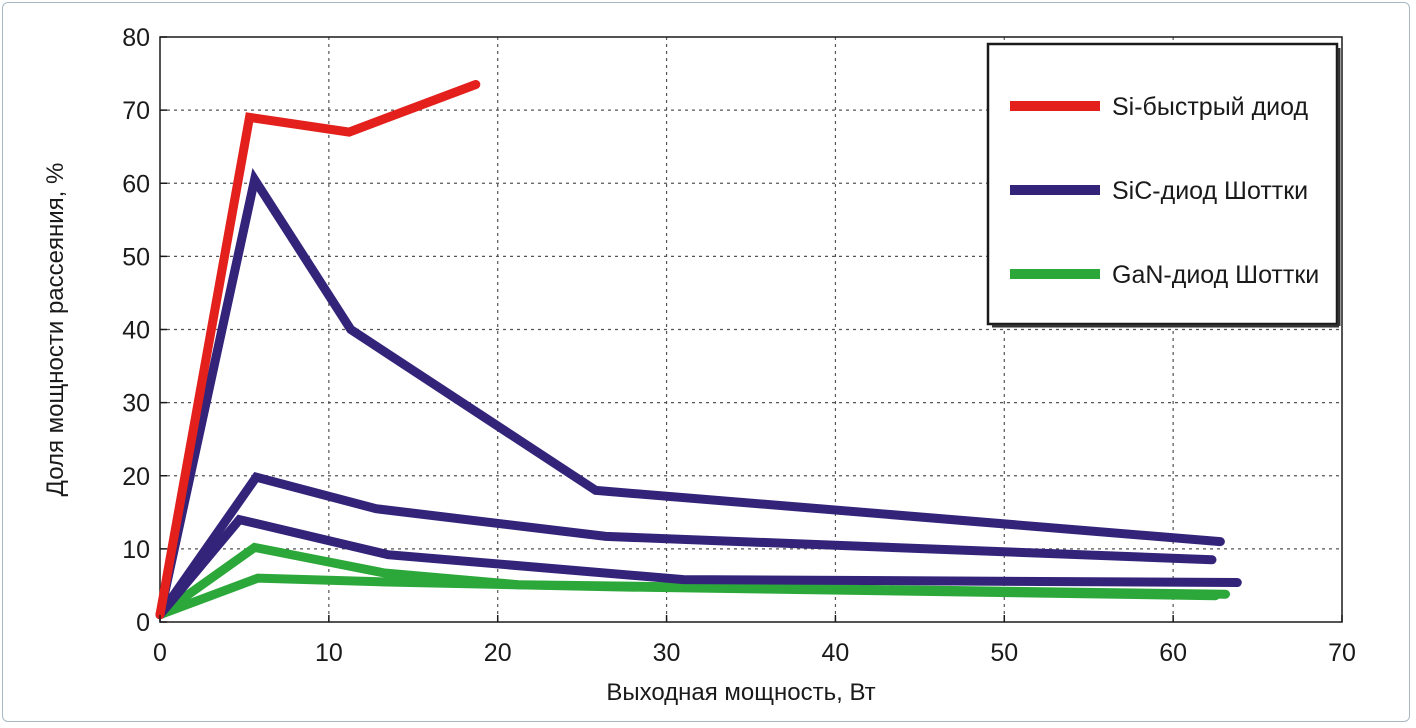 This screenshot has height=728, width=1416. Describe the element at coordinates (136, 184) in the screenshot. I see `y-tick-label: 60` at that location.